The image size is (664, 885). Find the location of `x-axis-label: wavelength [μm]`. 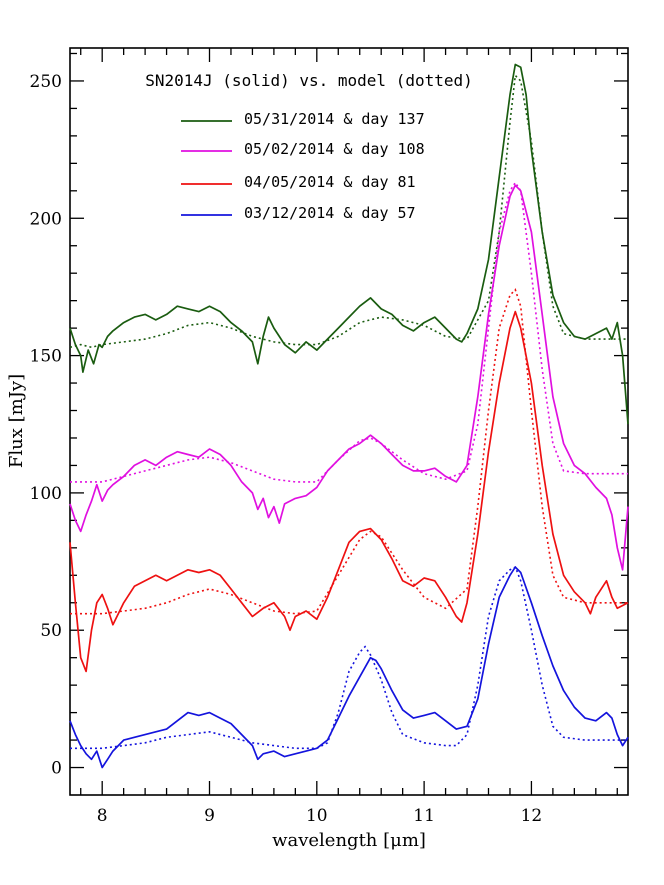

x-axis-label: wavelength [μm] is located at coordinates (349, 840).